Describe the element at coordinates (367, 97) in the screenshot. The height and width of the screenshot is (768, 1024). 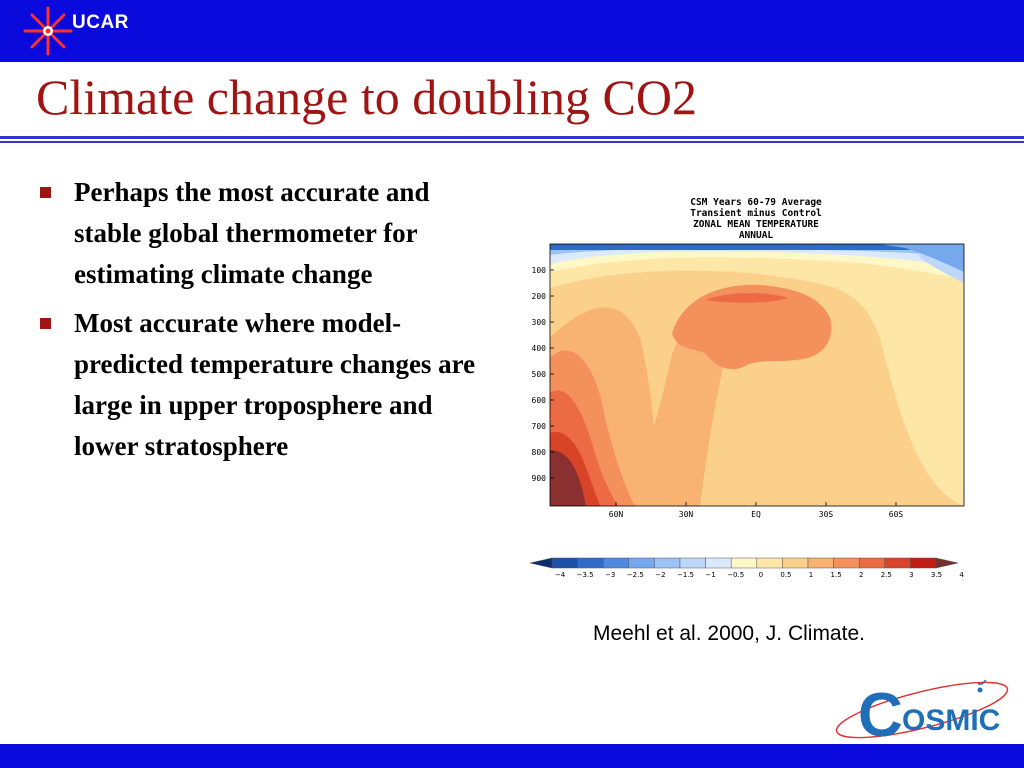
I see `slide-title: Climate change to doubling CO2` at that location.